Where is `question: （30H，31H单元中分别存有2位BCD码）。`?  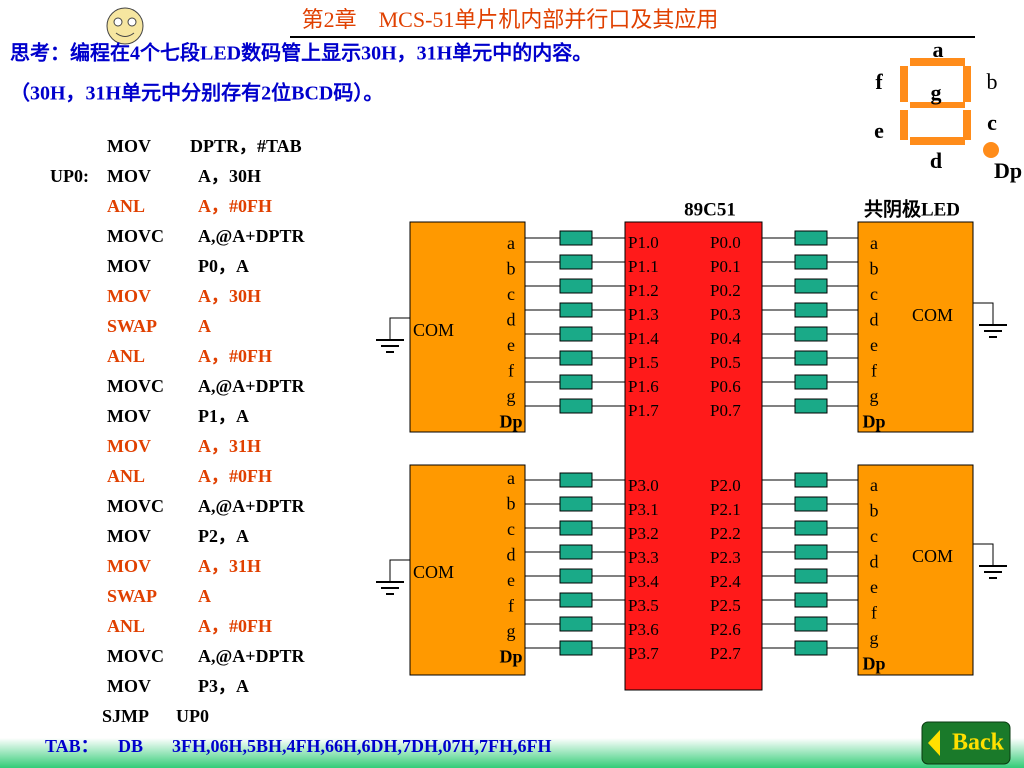
question: （30H，31H单元中分别存有2位BCD码）。 is located at coordinates (196, 93).